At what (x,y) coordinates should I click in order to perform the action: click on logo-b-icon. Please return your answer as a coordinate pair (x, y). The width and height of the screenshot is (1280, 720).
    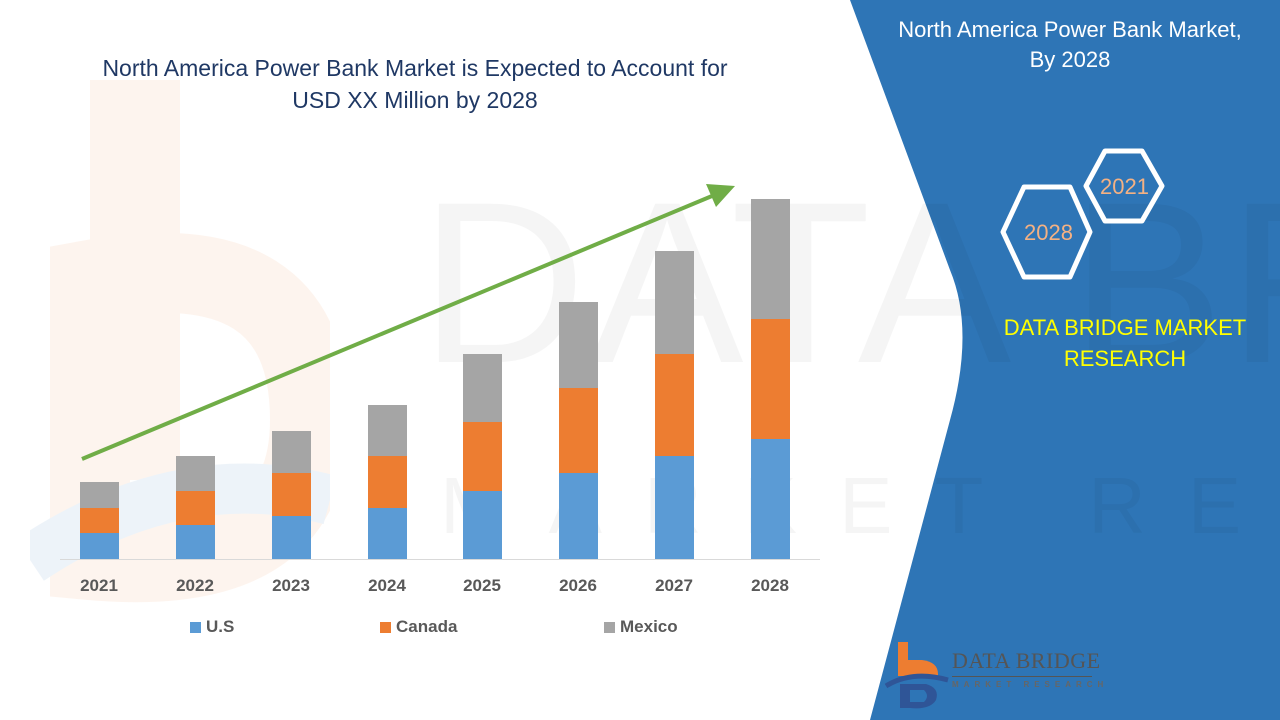
    Looking at the image, I should click on (916, 675).